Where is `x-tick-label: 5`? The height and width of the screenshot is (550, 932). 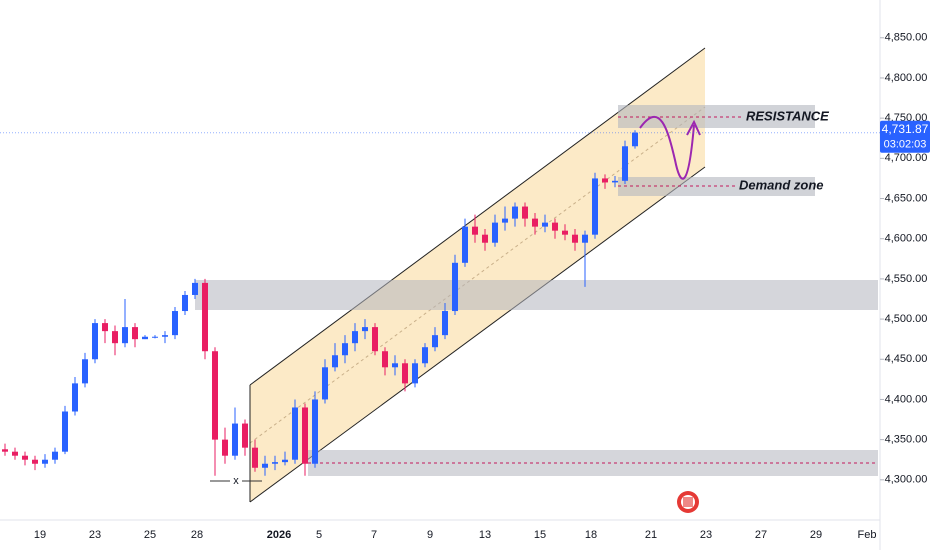 x-tick-label: 5 is located at coordinates (319, 535).